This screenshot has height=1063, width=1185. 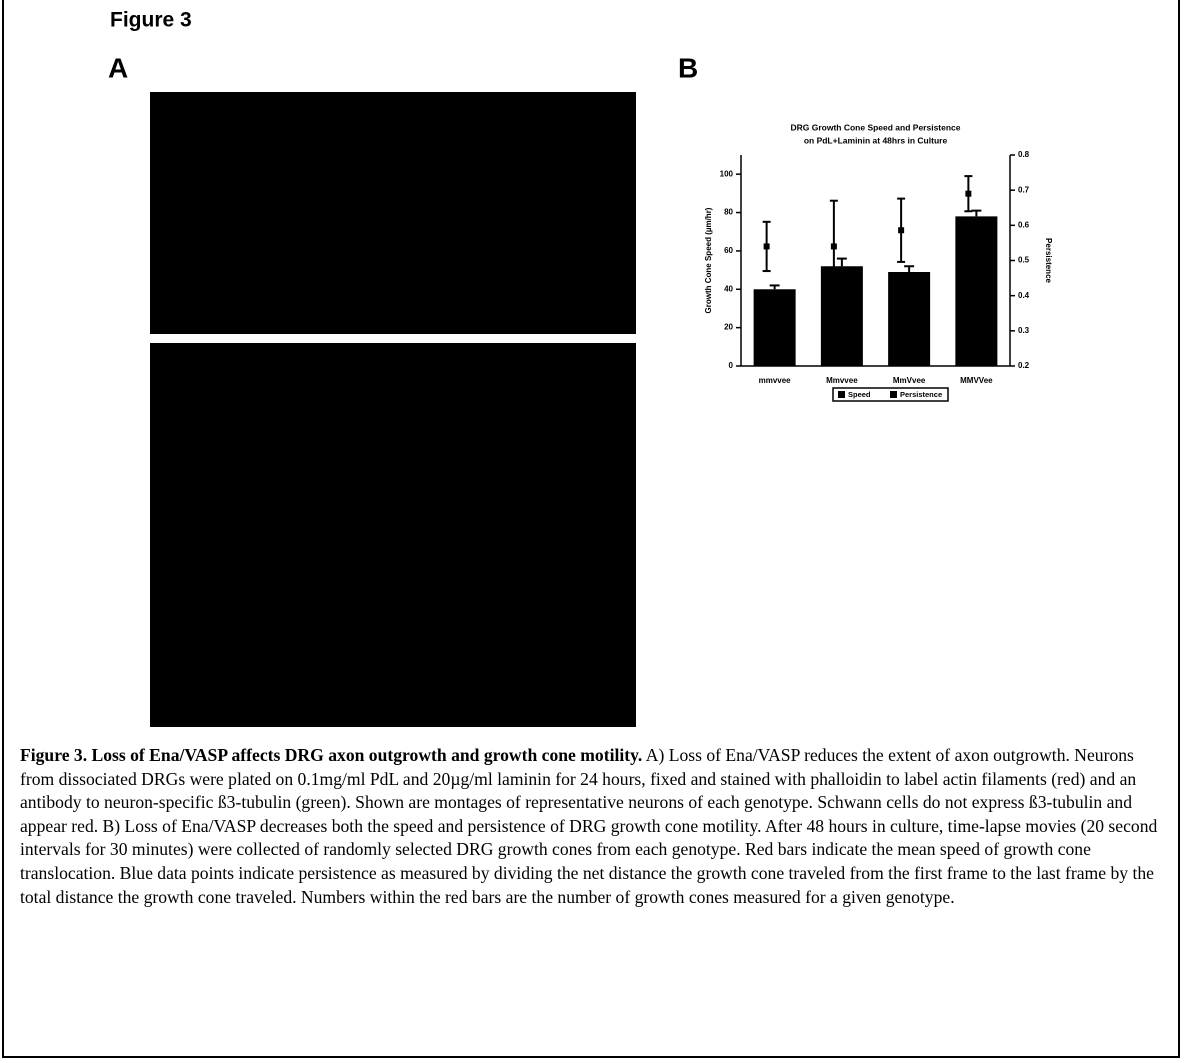 I want to click on figure-label: Figure 3, so click(x=151, y=20).